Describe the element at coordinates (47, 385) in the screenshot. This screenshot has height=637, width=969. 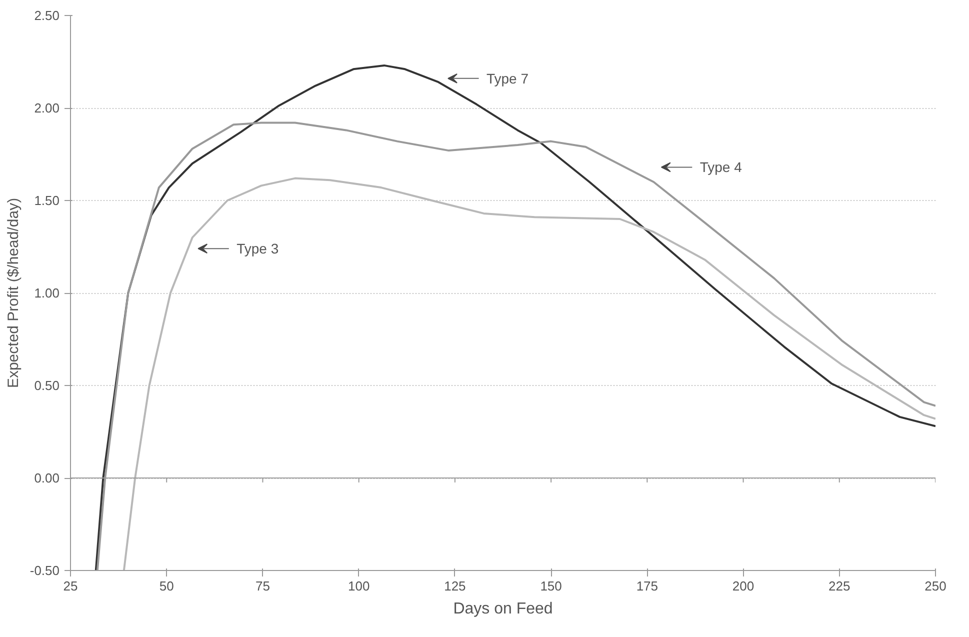
I see `y-tick-label: 0.50` at that location.